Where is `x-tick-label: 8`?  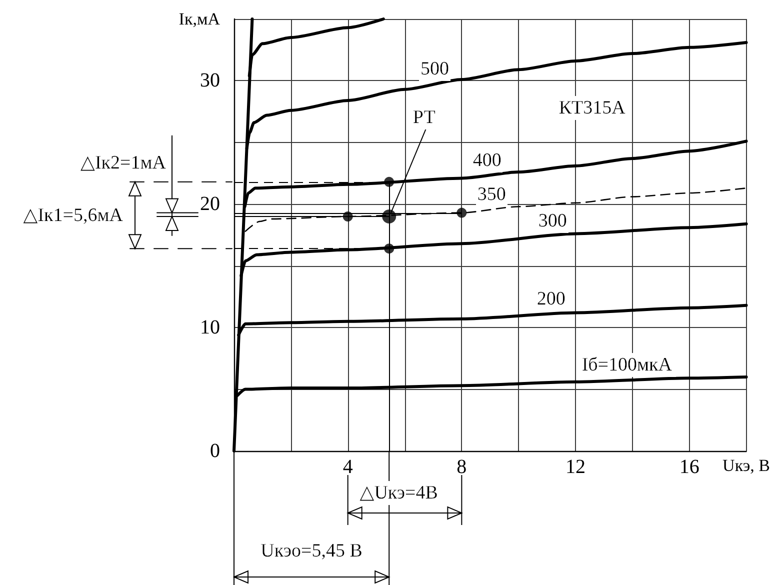 x-tick-label: 8 is located at coordinates (461, 467).